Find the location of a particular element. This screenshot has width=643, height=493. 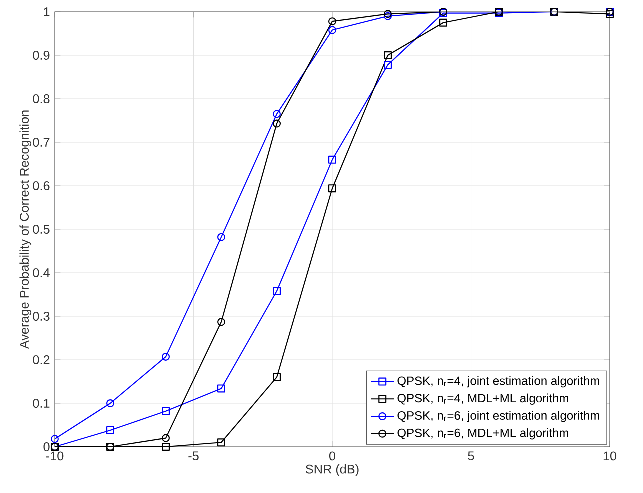

y-tick-label: 0.5 is located at coordinates (41, 229).